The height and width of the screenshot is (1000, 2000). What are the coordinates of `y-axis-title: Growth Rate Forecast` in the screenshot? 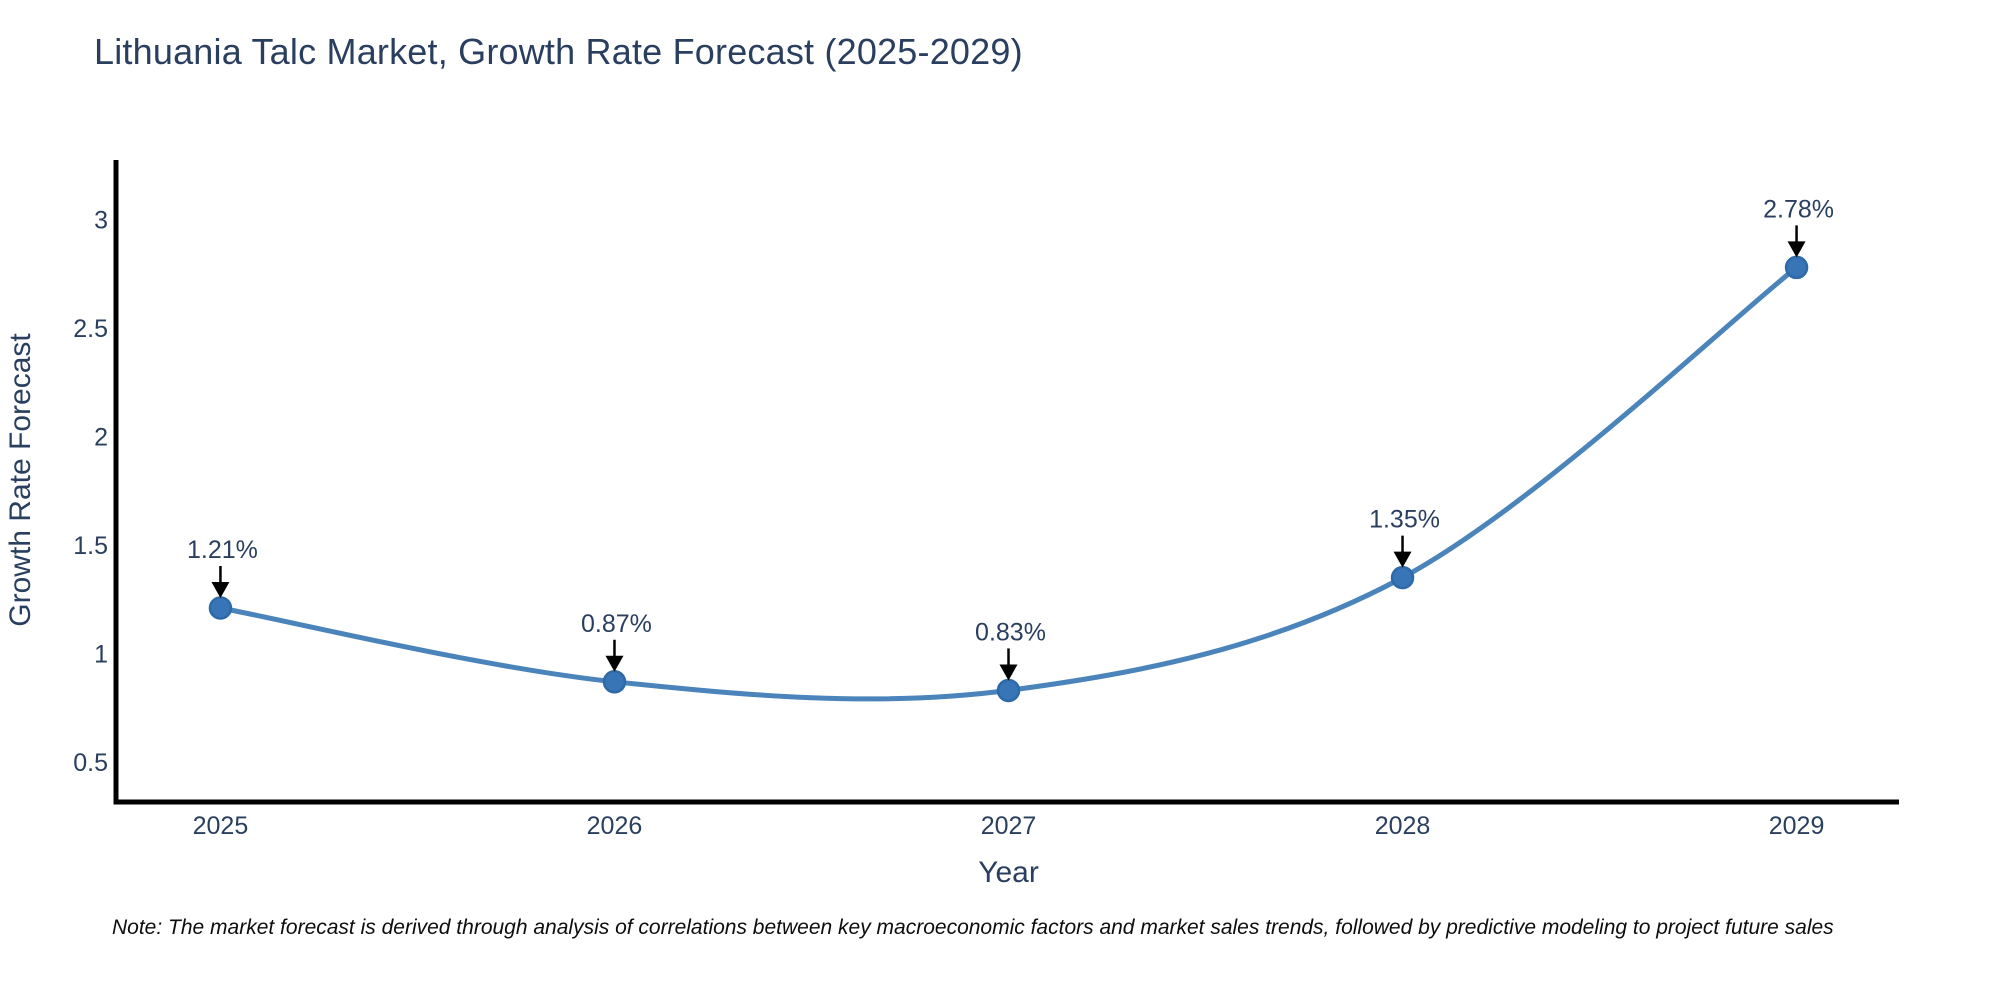 It's located at (20, 480).